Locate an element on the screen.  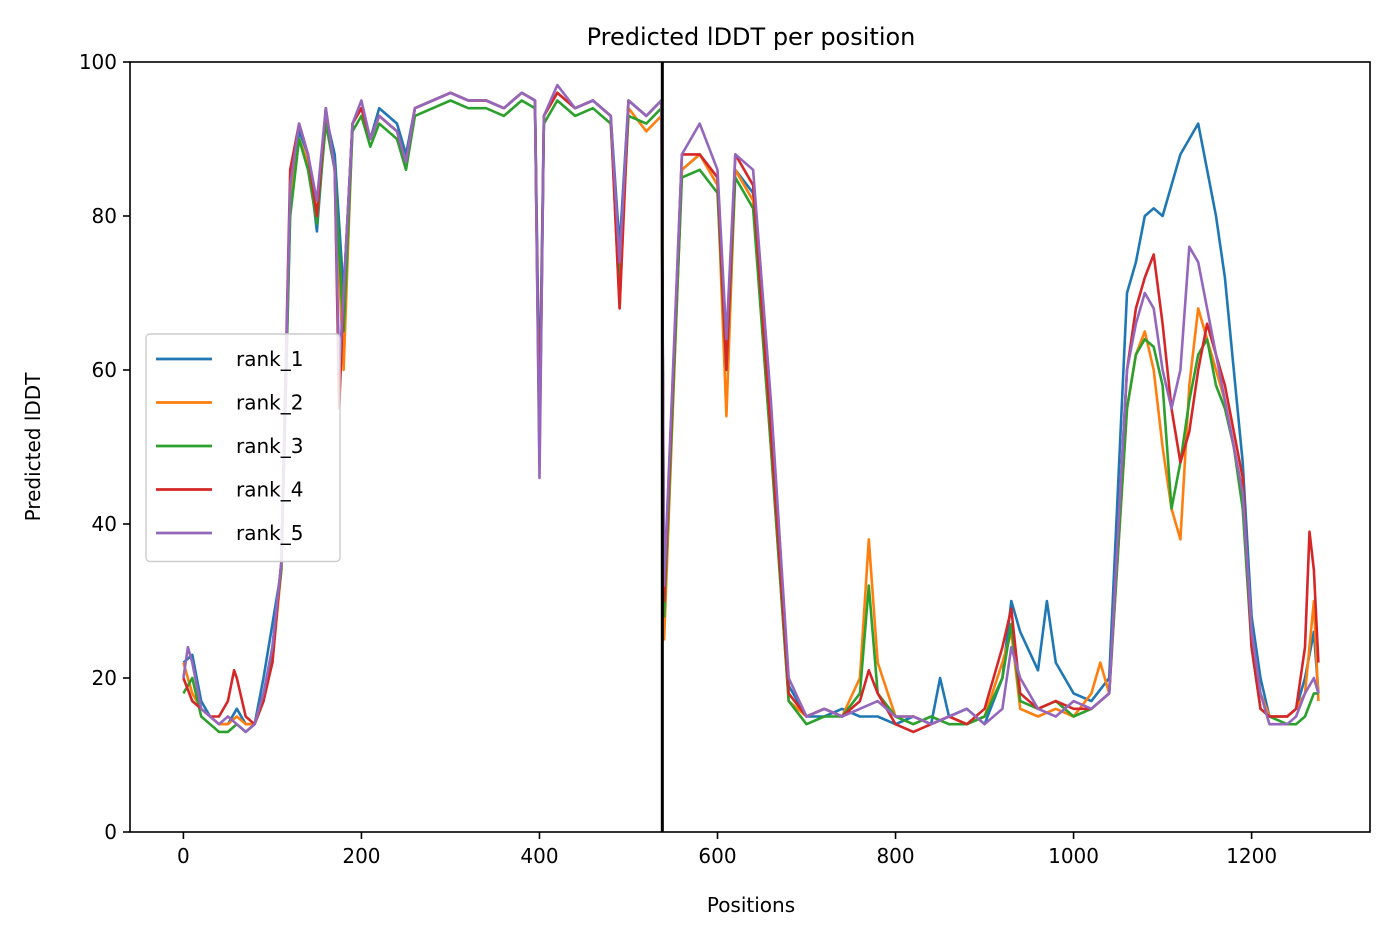
x-tick-label: 400 is located at coordinates (539, 856).